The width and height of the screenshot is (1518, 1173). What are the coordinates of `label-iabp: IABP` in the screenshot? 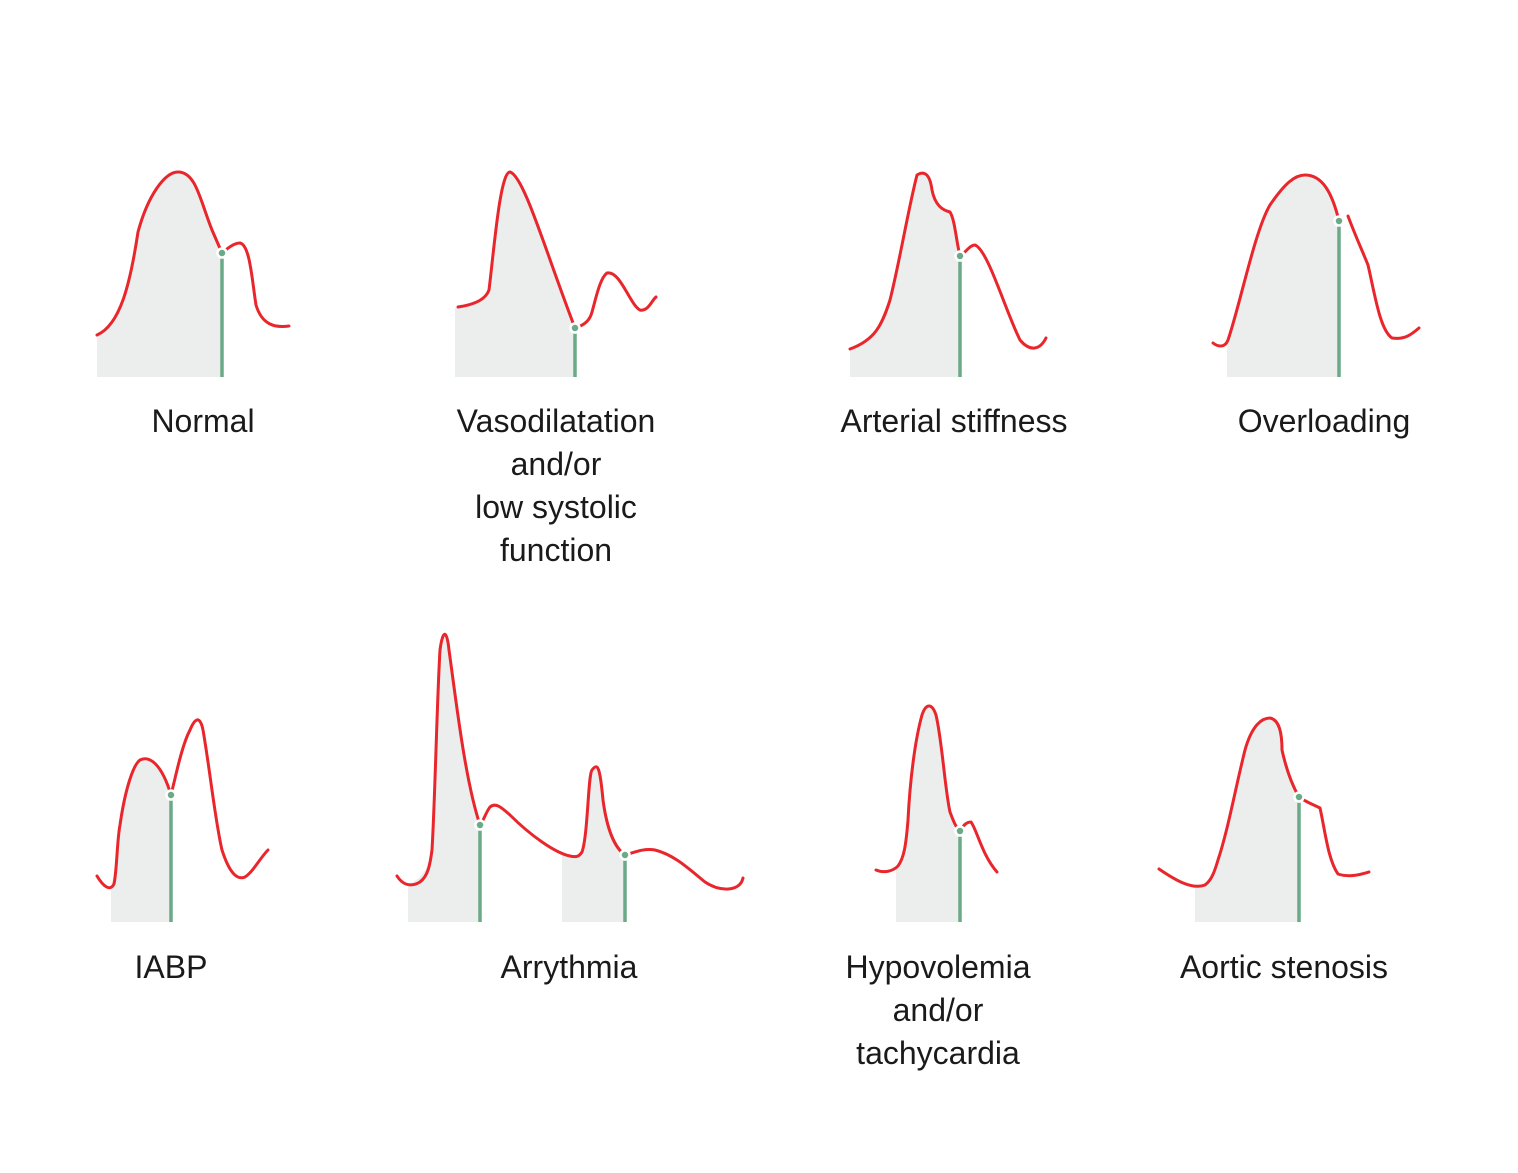 It's located at (171, 967).